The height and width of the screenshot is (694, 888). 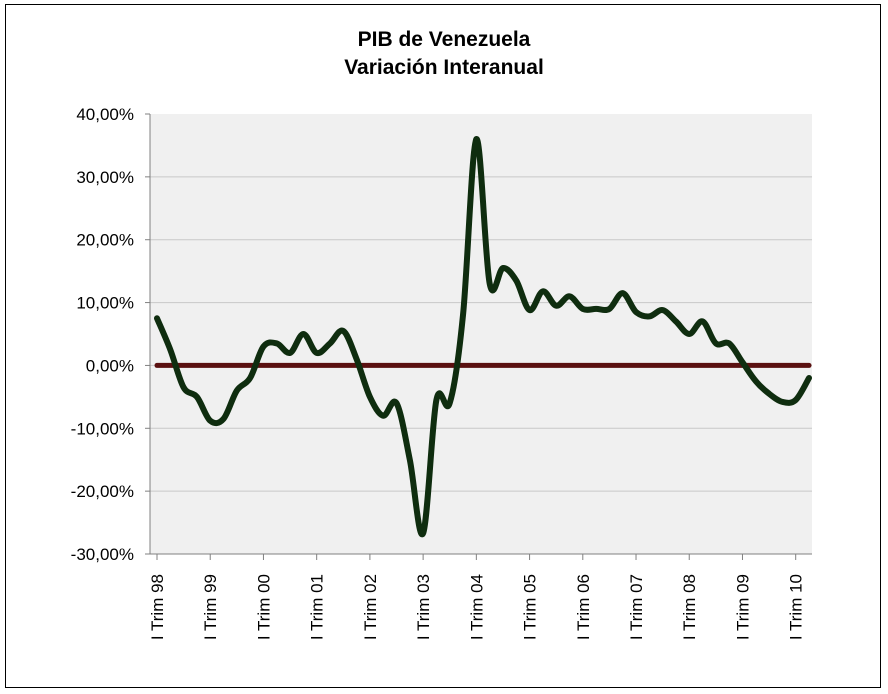 What do you see at coordinates (370, 607) in the screenshot?
I see `x-tick-label: I Trim 02` at bounding box center [370, 607].